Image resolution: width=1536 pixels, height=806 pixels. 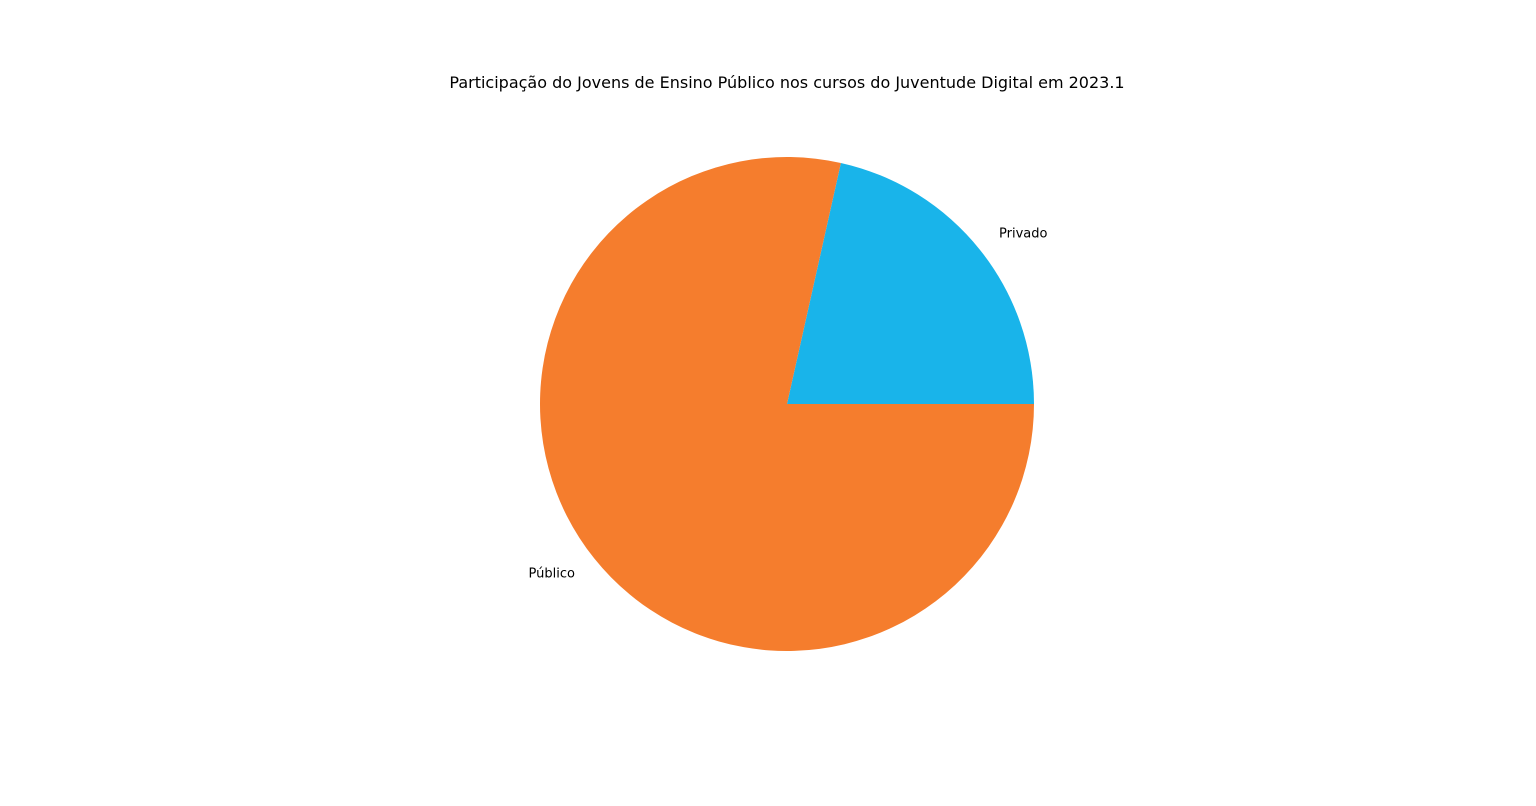 I want to click on pie-labels: Privado Público, so click(x=788, y=404).